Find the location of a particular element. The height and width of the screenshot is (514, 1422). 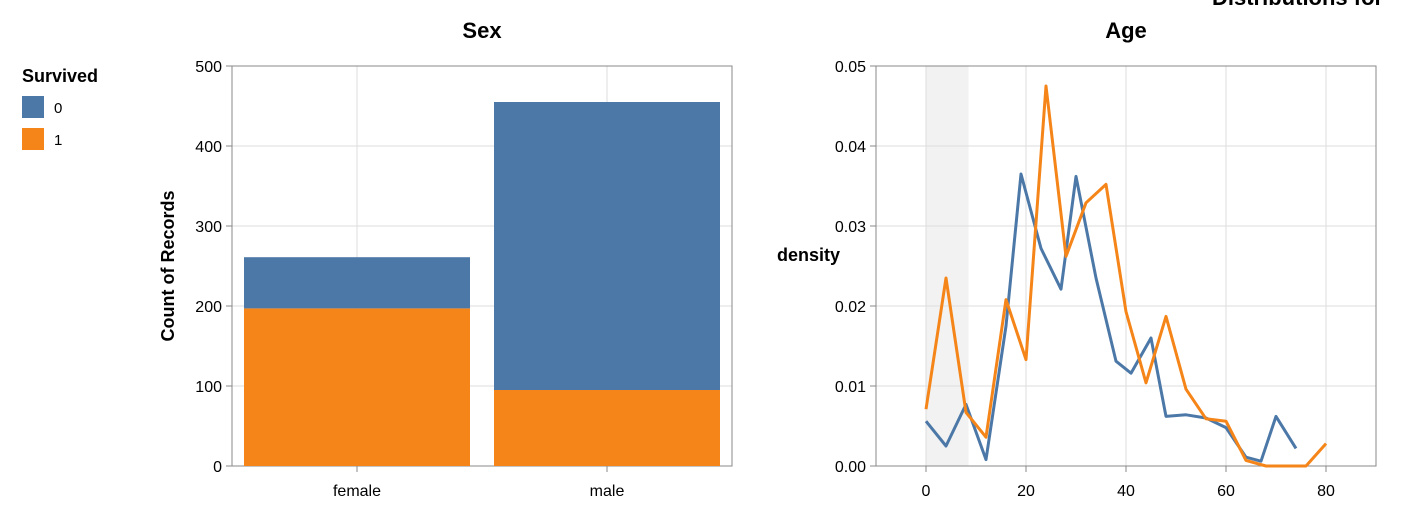

x-tick-label: male is located at coordinates (607, 491).